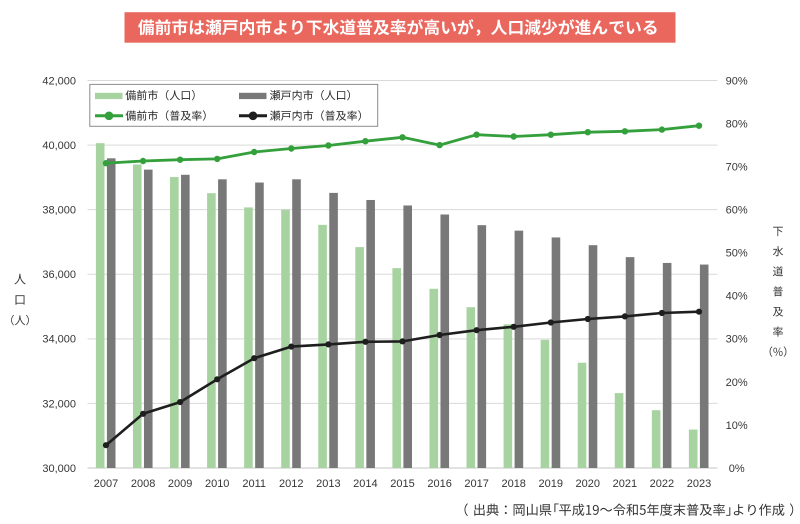 The image size is (800, 524). Describe the element at coordinates (59, 275) in the screenshot. I see `svg-text: 36,000` at that location.